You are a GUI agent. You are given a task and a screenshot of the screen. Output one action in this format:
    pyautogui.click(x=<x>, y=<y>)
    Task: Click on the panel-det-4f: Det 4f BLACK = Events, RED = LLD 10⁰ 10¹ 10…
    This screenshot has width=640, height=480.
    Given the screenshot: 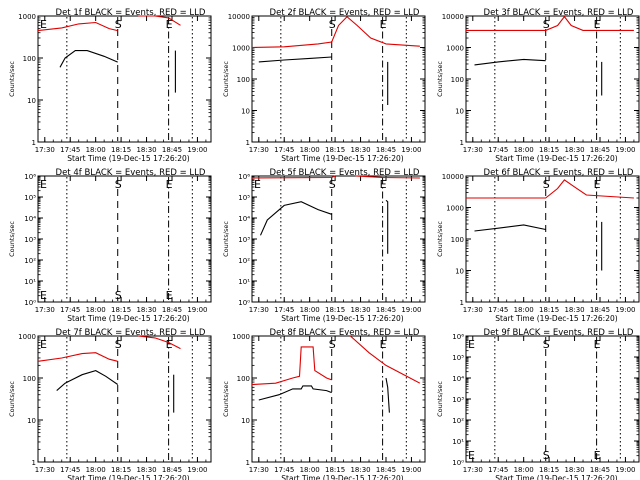 What is the action you would take?
    pyautogui.click(x=110, y=245)
    